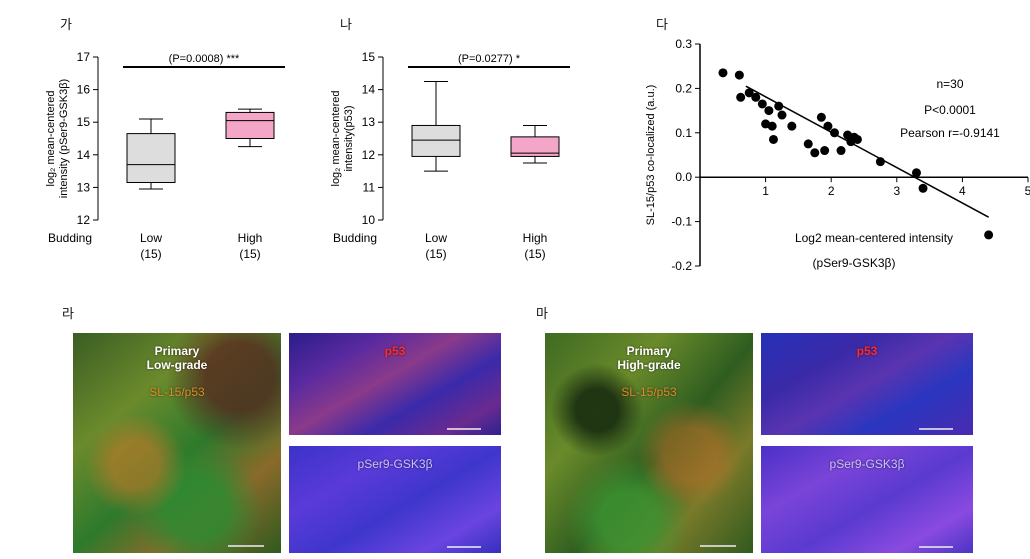 This screenshot has width=1030, height=559. What do you see at coordinates (950, 133) in the screenshot?
I see `stat-annotation: Pearson r=-0.9141` at bounding box center [950, 133].